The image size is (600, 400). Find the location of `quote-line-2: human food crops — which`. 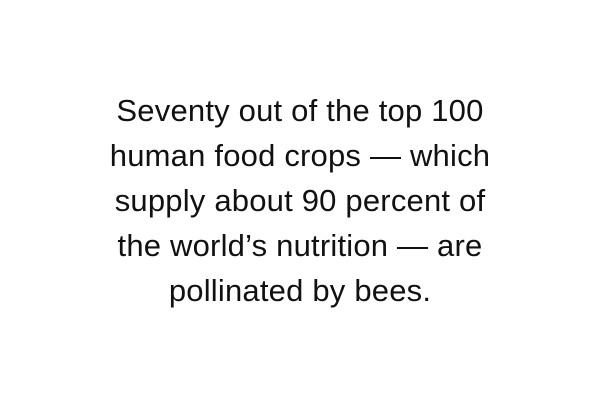

quote-line-2: human food crops — which is located at coordinates (300, 155).